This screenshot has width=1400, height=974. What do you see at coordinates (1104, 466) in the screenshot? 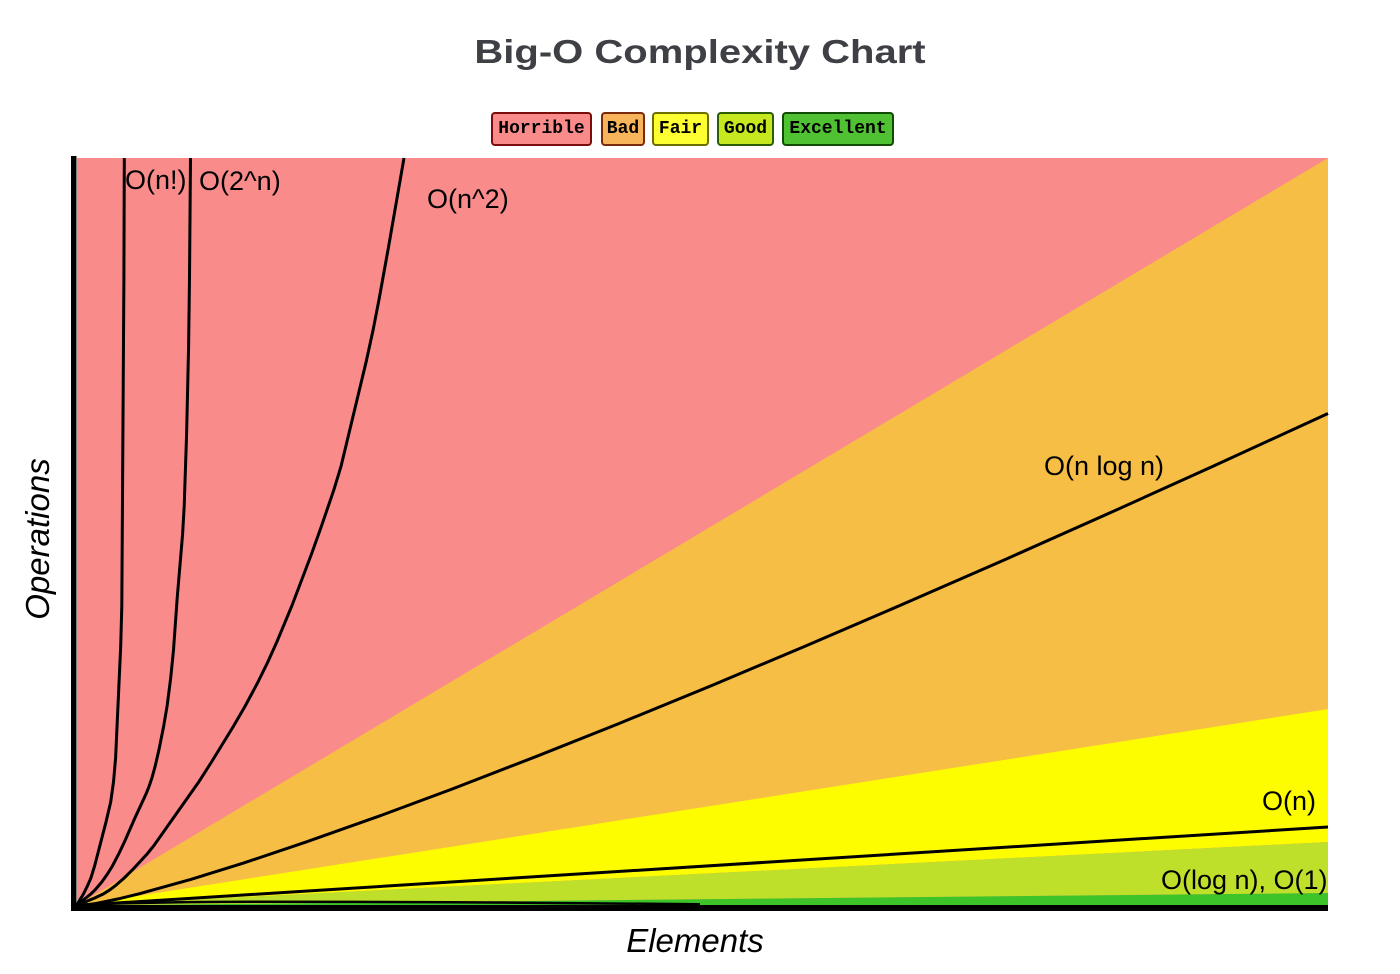
I see `svg-text: O(n log n)` at bounding box center [1104, 466].